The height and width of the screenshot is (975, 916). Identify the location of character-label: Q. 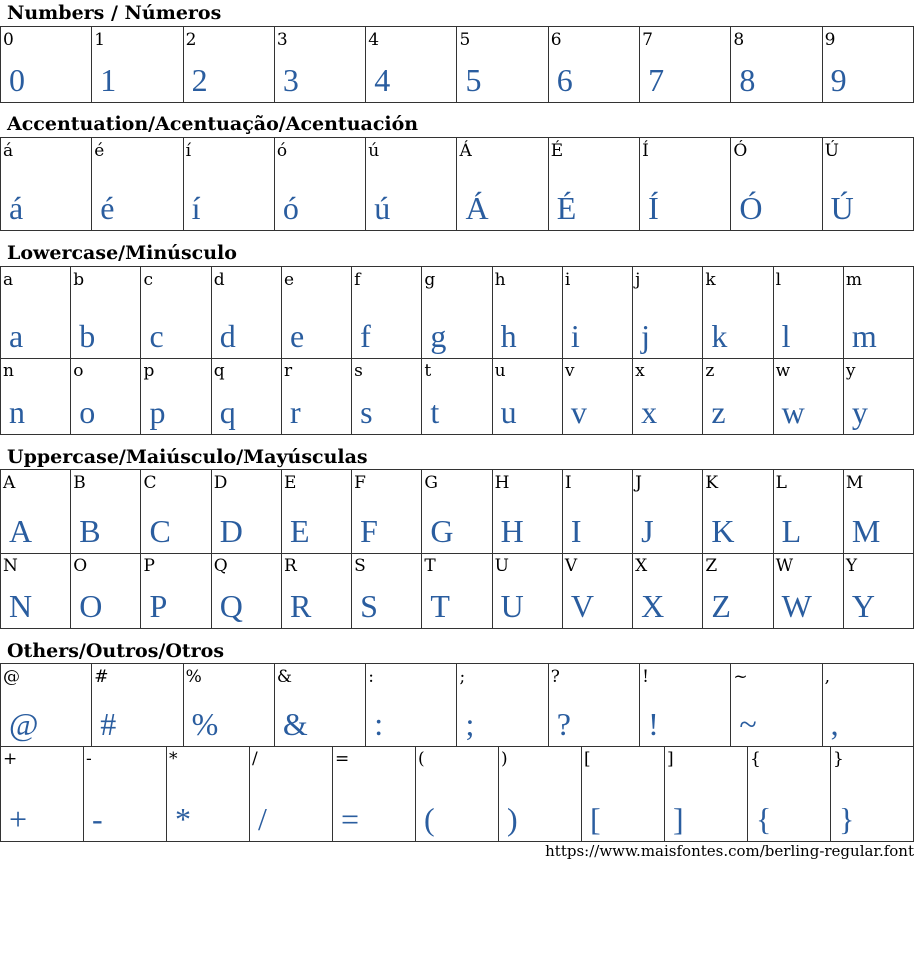
(220, 566).